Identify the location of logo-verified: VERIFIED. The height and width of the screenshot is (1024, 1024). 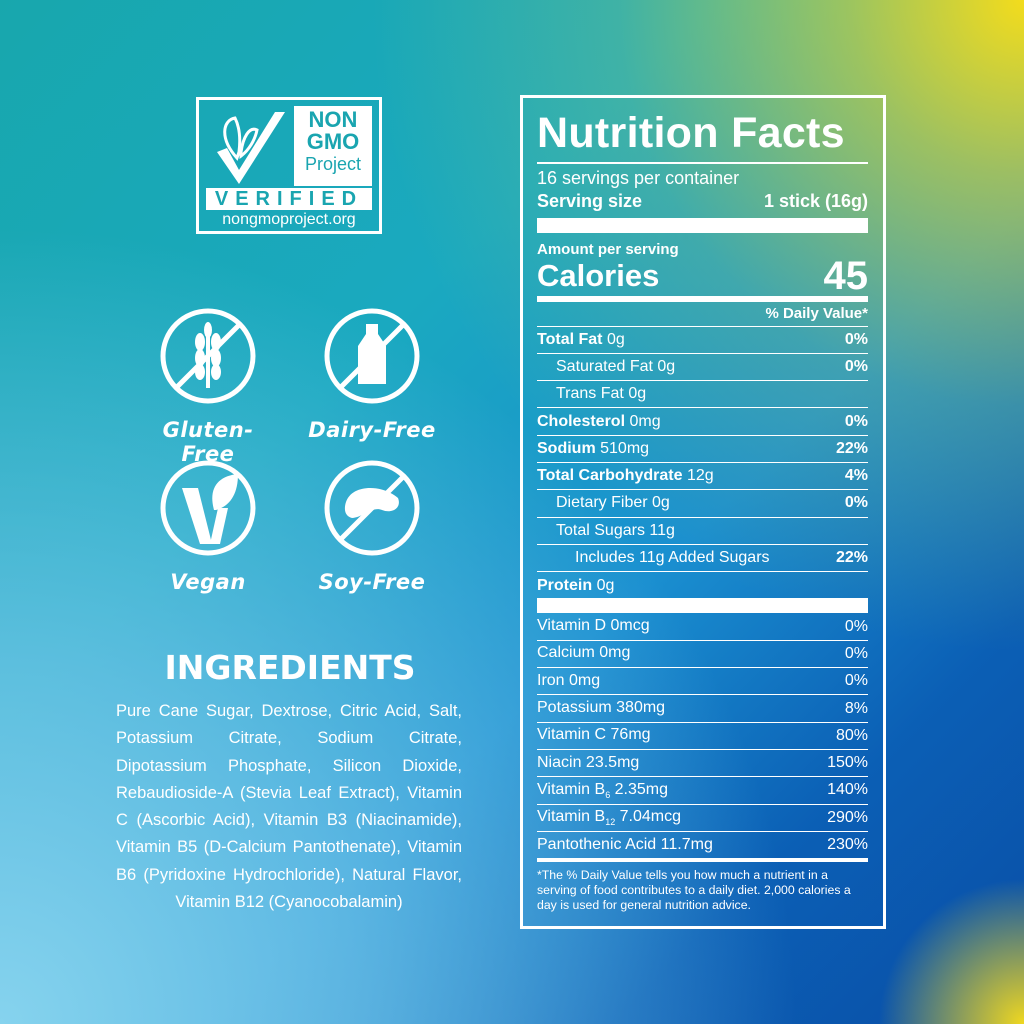
(289, 199).